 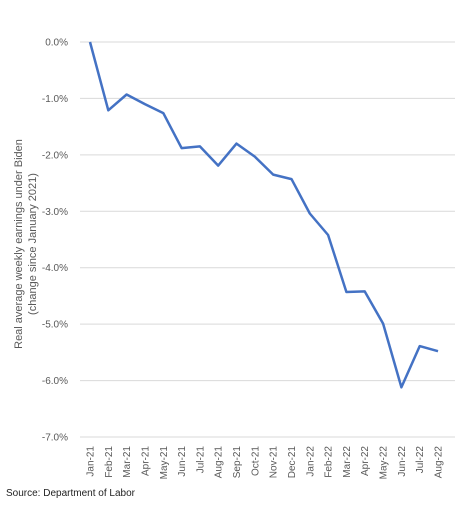 What do you see at coordinates (219, 462) in the screenshot?
I see `x-tick-label: Aug-21` at bounding box center [219, 462].